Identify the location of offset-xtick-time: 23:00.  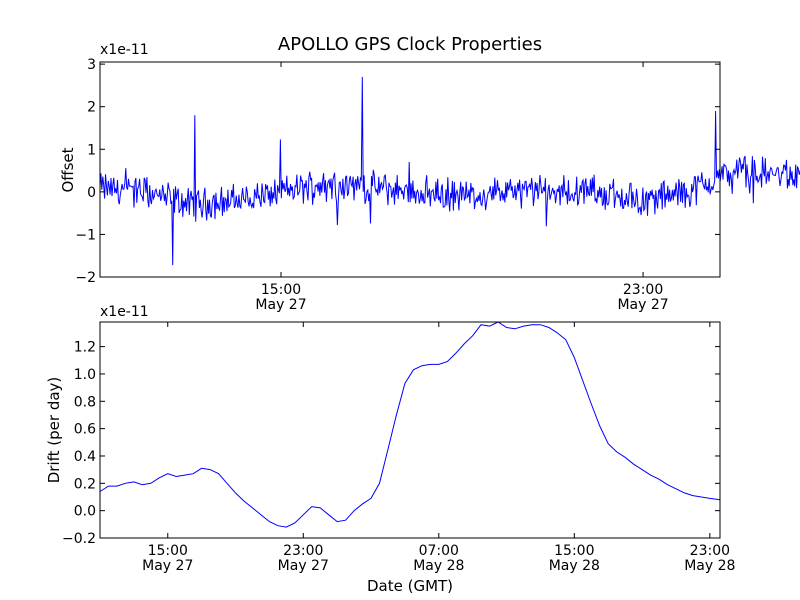
(643, 290).